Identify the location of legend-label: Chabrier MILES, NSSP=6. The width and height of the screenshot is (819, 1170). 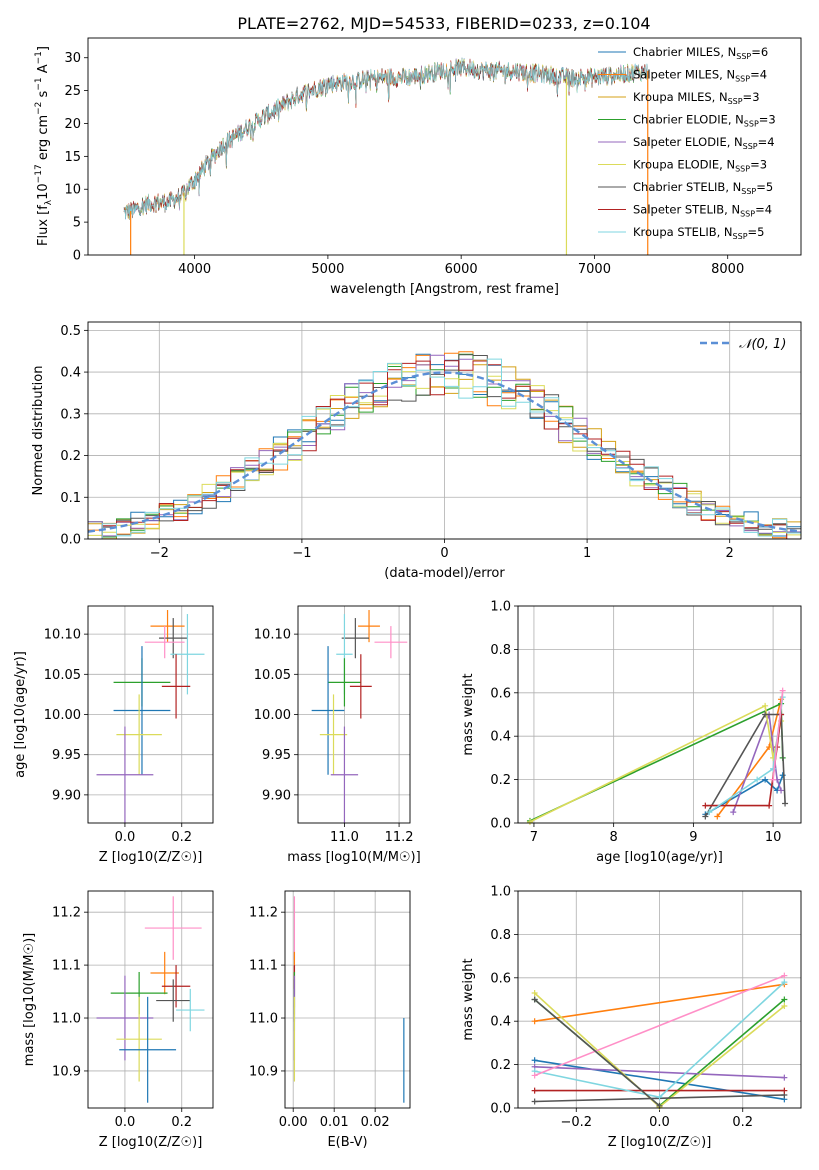
(700, 53).